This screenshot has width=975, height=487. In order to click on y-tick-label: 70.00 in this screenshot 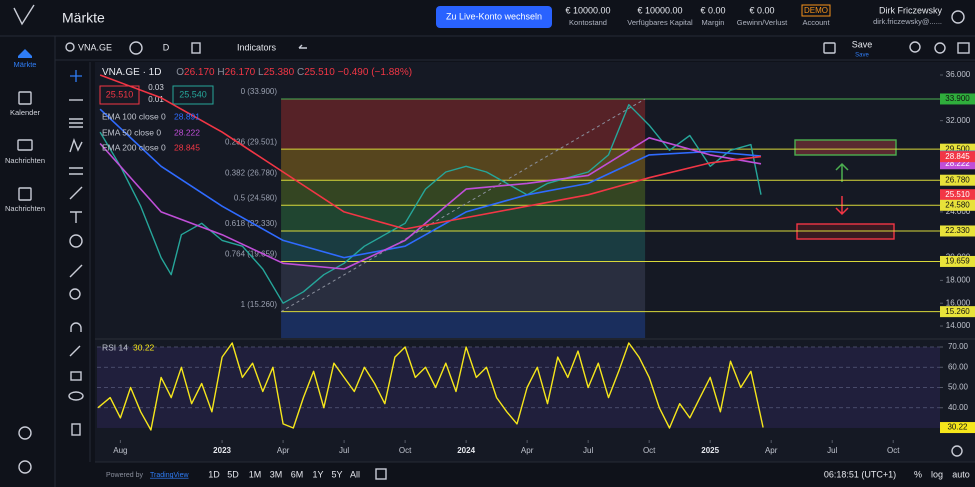, I will do `click(958, 346)`.